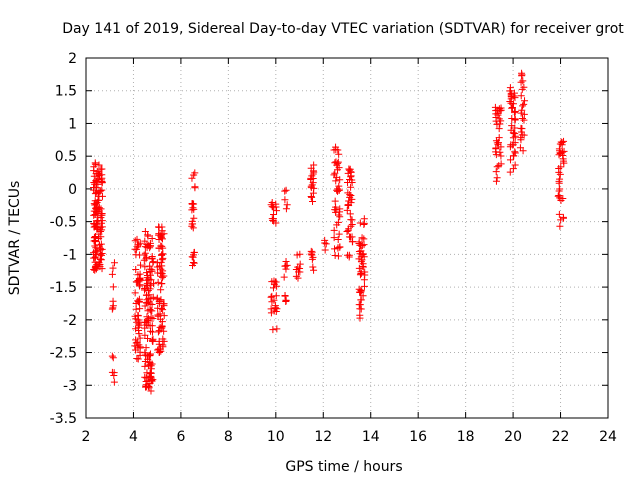 The height and width of the screenshot is (480, 640). I want to click on x-tick-label: 16, so click(418, 437).